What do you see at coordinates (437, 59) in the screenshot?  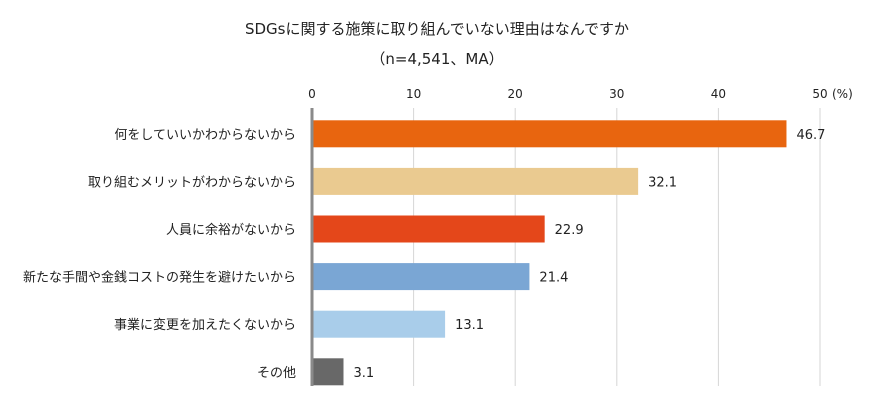 I see `chart-subtitle: （n=4,541、MA）` at bounding box center [437, 59].